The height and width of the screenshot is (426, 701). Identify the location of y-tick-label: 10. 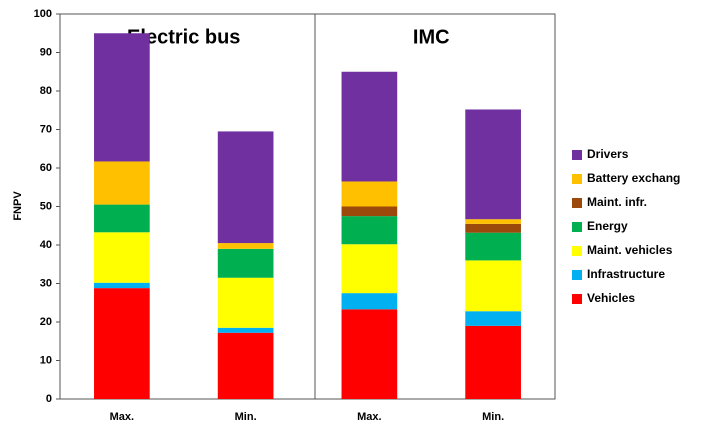
(46, 360).